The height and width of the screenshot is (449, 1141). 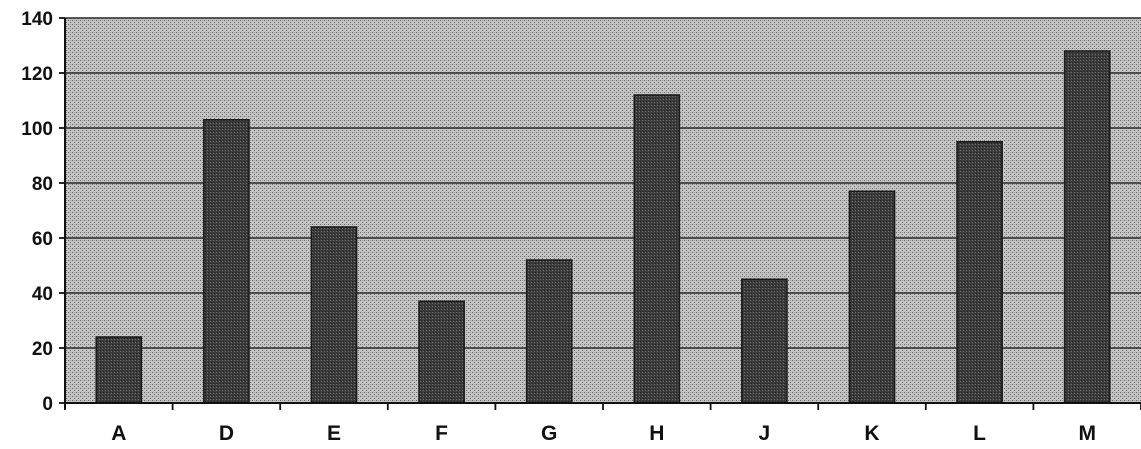 What do you see at coordinates (226, 261) in the screenshot?
I see `bar-D` at bounding box center [226, 261].